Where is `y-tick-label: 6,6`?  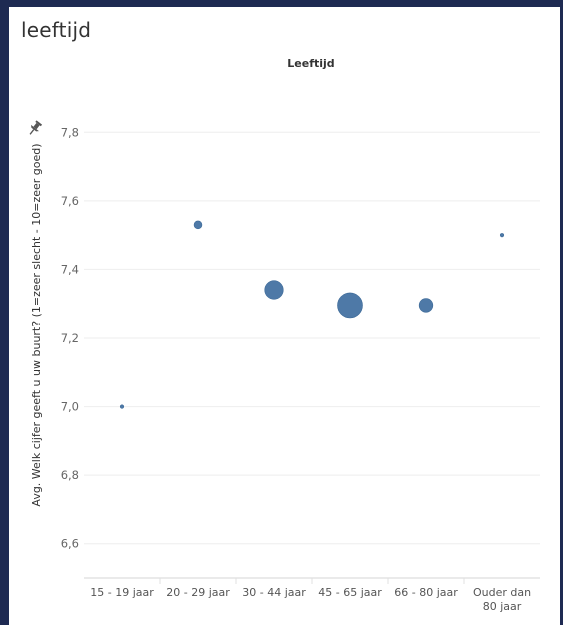
y-tick-label: 6,6 is located at coordinates (70, 544).